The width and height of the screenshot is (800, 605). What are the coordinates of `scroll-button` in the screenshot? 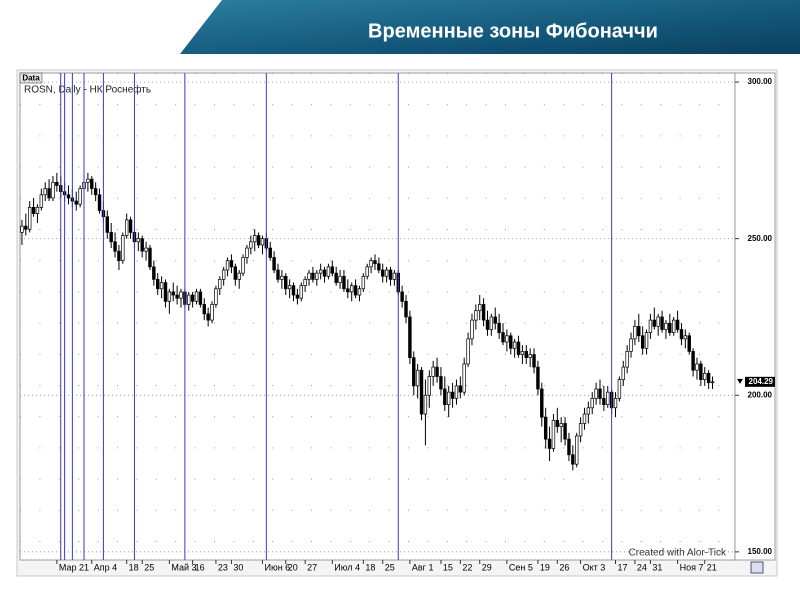 It's located at (757, 567).